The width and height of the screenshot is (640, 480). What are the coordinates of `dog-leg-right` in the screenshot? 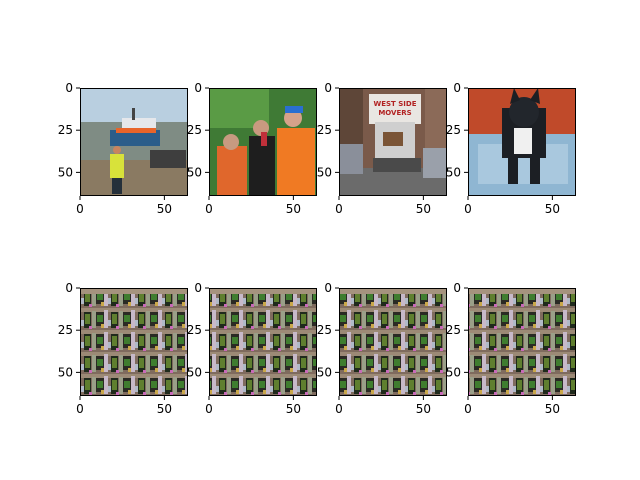 It's located at (535, 171).